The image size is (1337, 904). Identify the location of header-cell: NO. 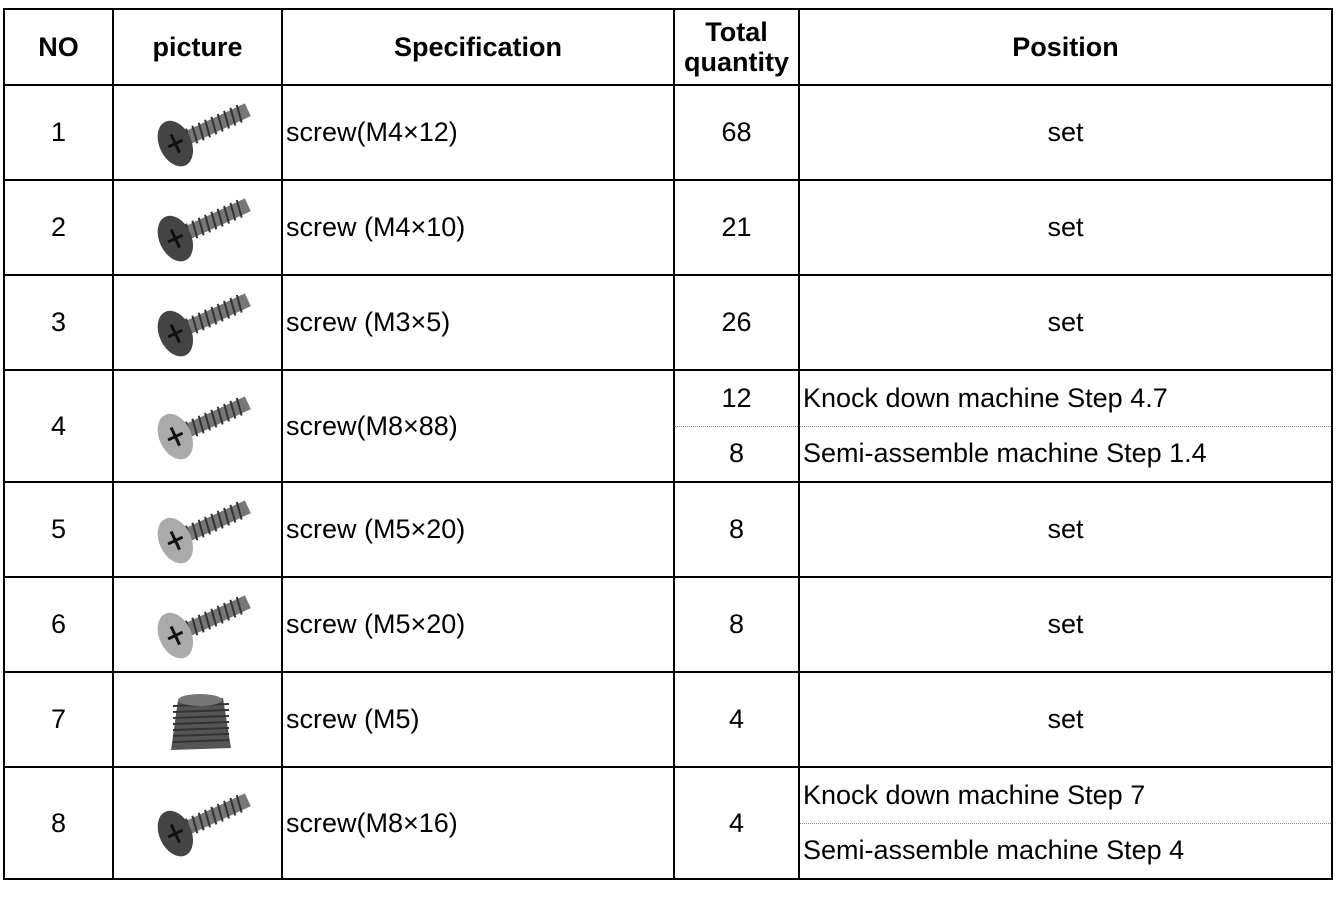
(58, 47).